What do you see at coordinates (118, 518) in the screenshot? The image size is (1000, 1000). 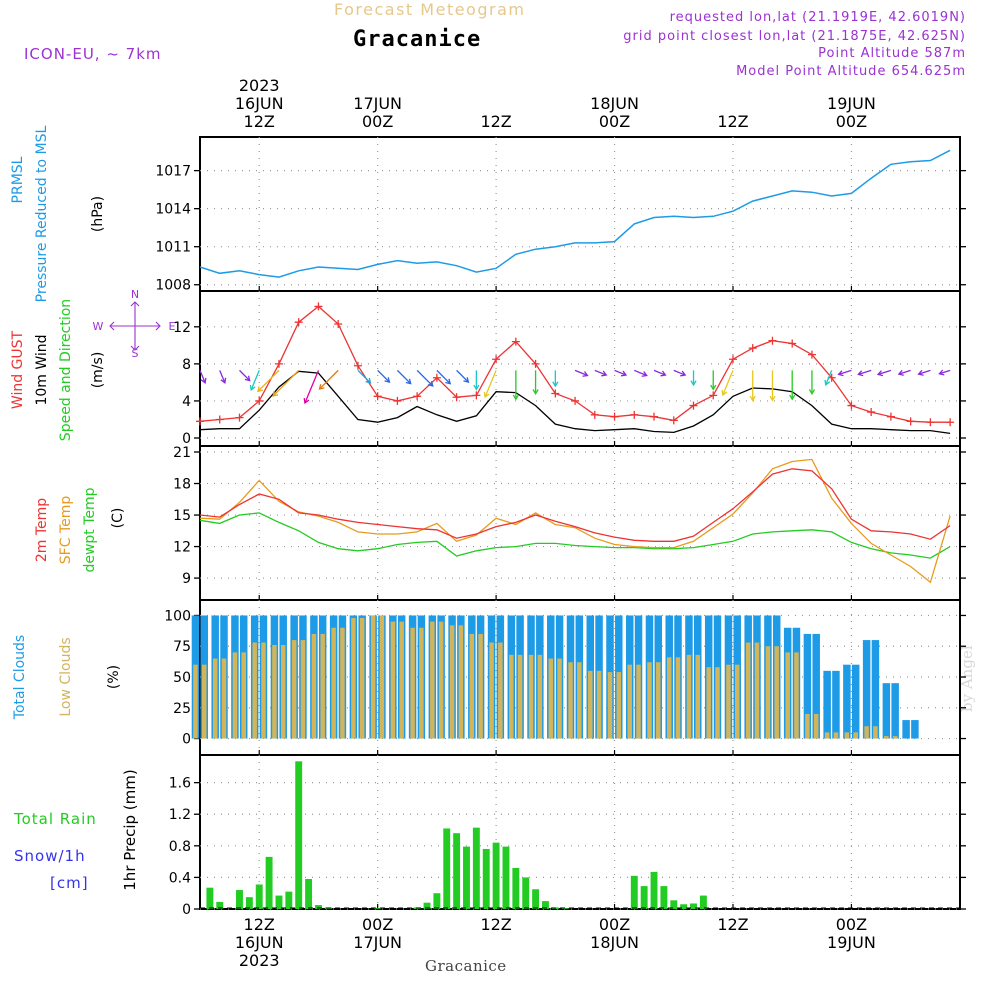 I see `temp-unit: (C)` at bounding box center [118, 518].